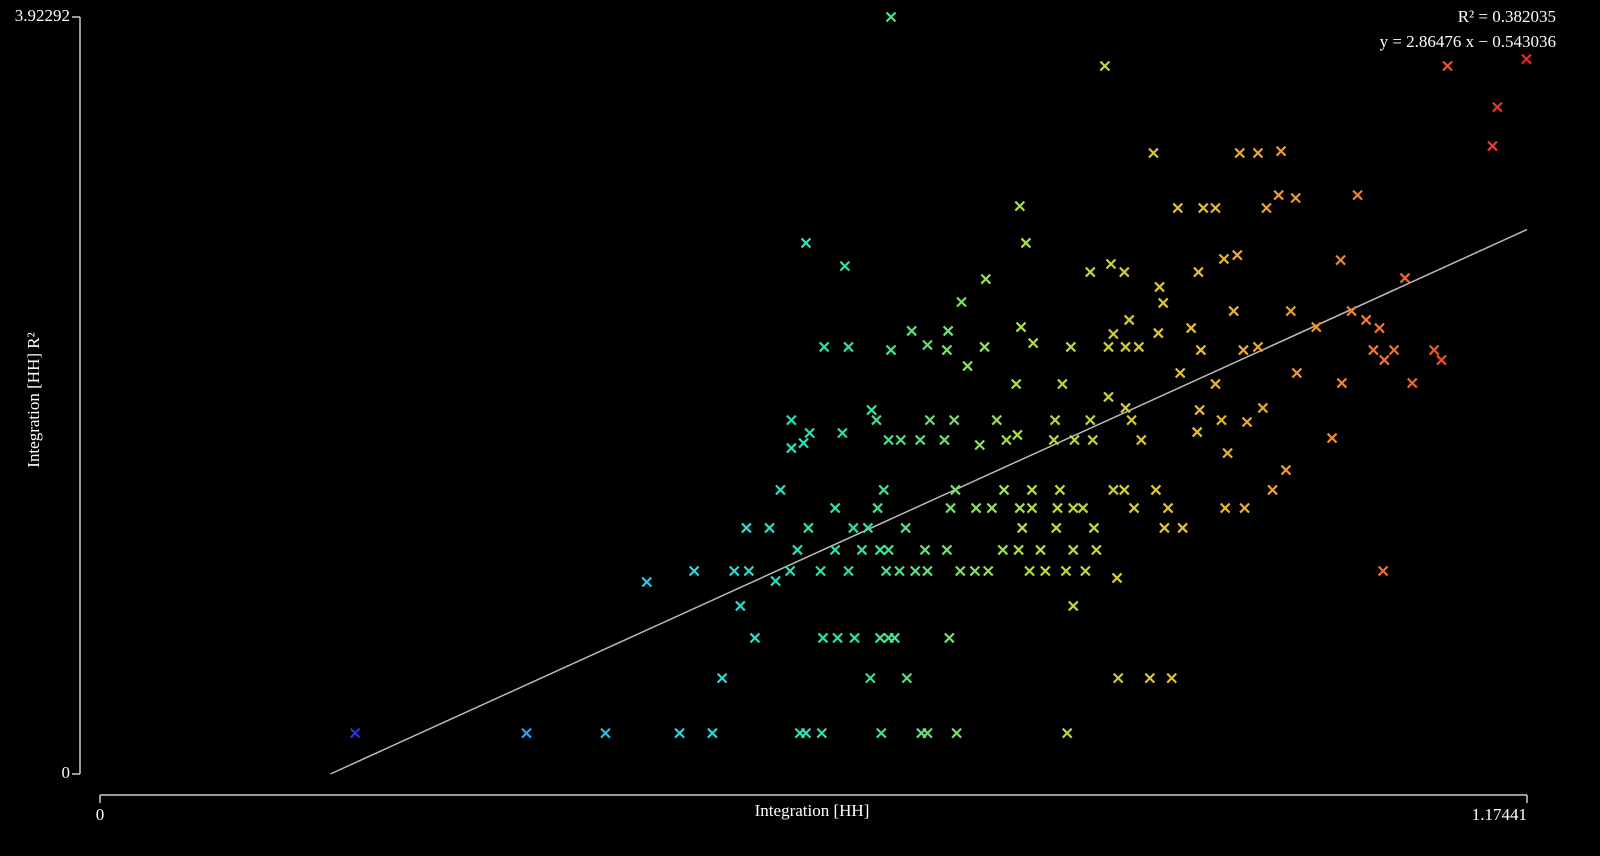 This screenshot has width=1600, height=856. What do you see at coordinates (66, 772) in the screenshot?
I see `y-tick-label: 0` at bounding box center [66, 772].